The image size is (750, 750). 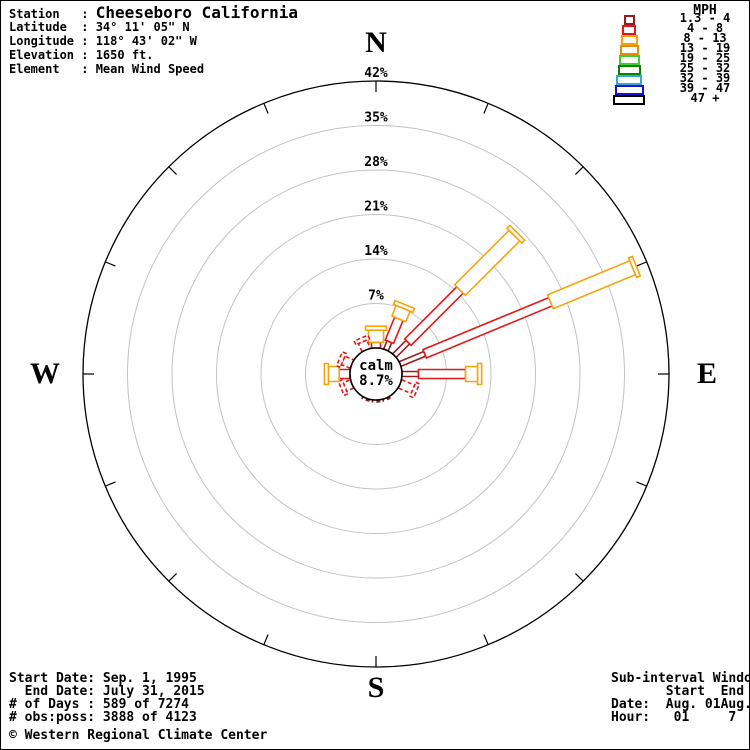 I want to click on legend-label: 4 - 8, so click(x=705, y=28).